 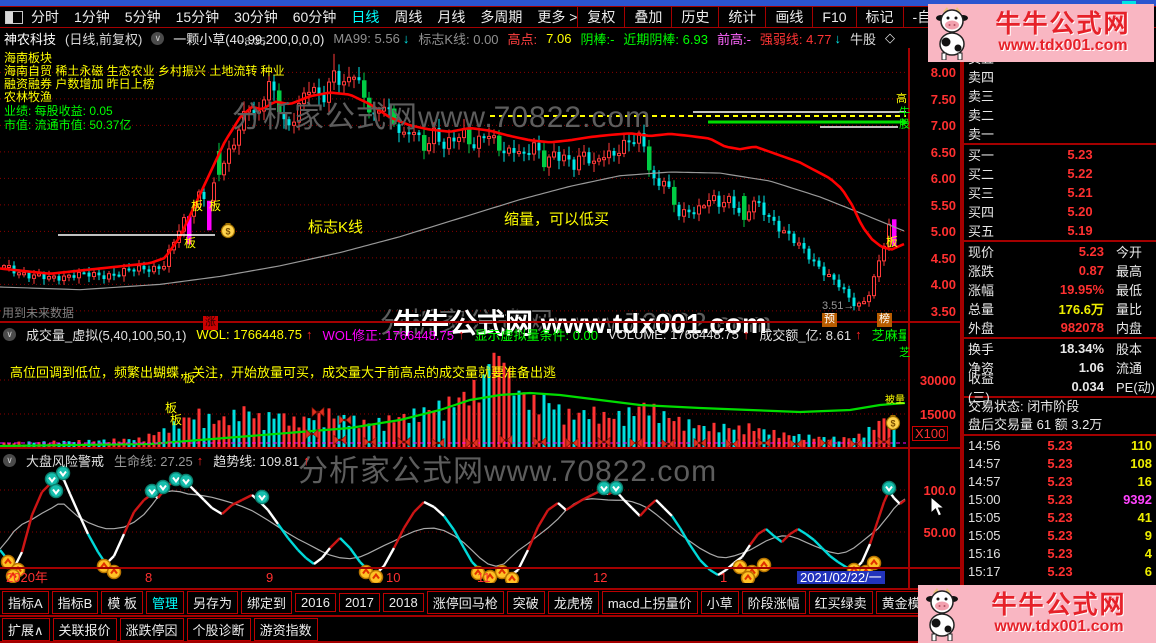 What do you see at coordinates (218, 629) in the screenshot?
I see `tab-row2-3: 个股诊断` at bounding box center [218, 629].